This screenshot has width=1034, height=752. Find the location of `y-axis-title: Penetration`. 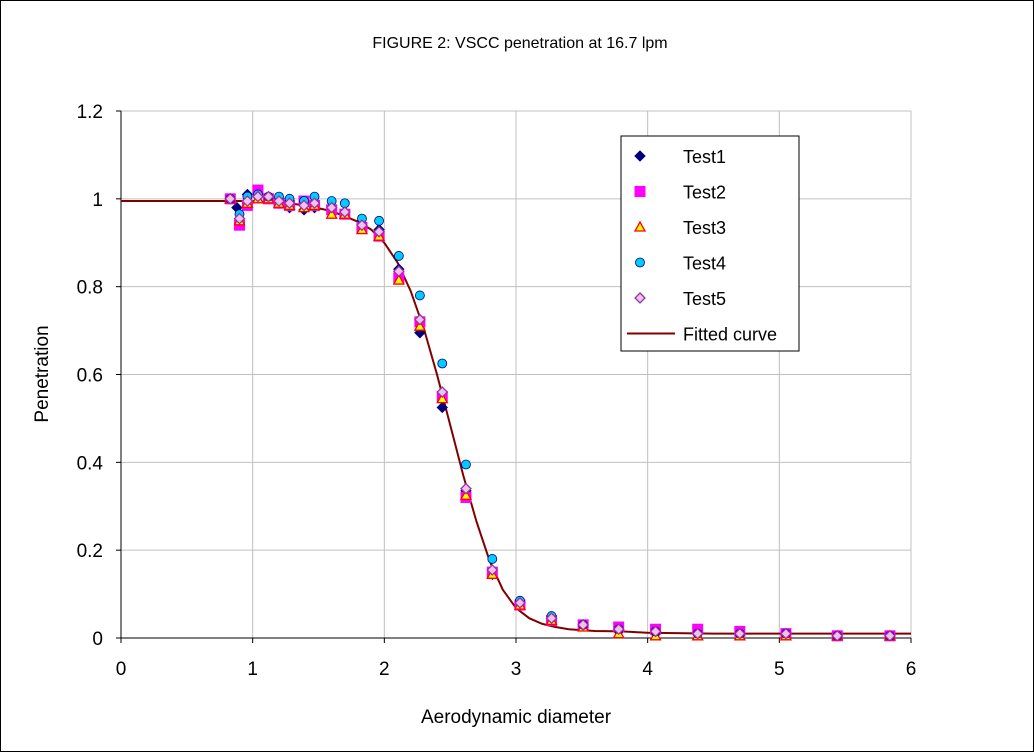

y-axis-title: Penetration is located at coordinates (42, 373).